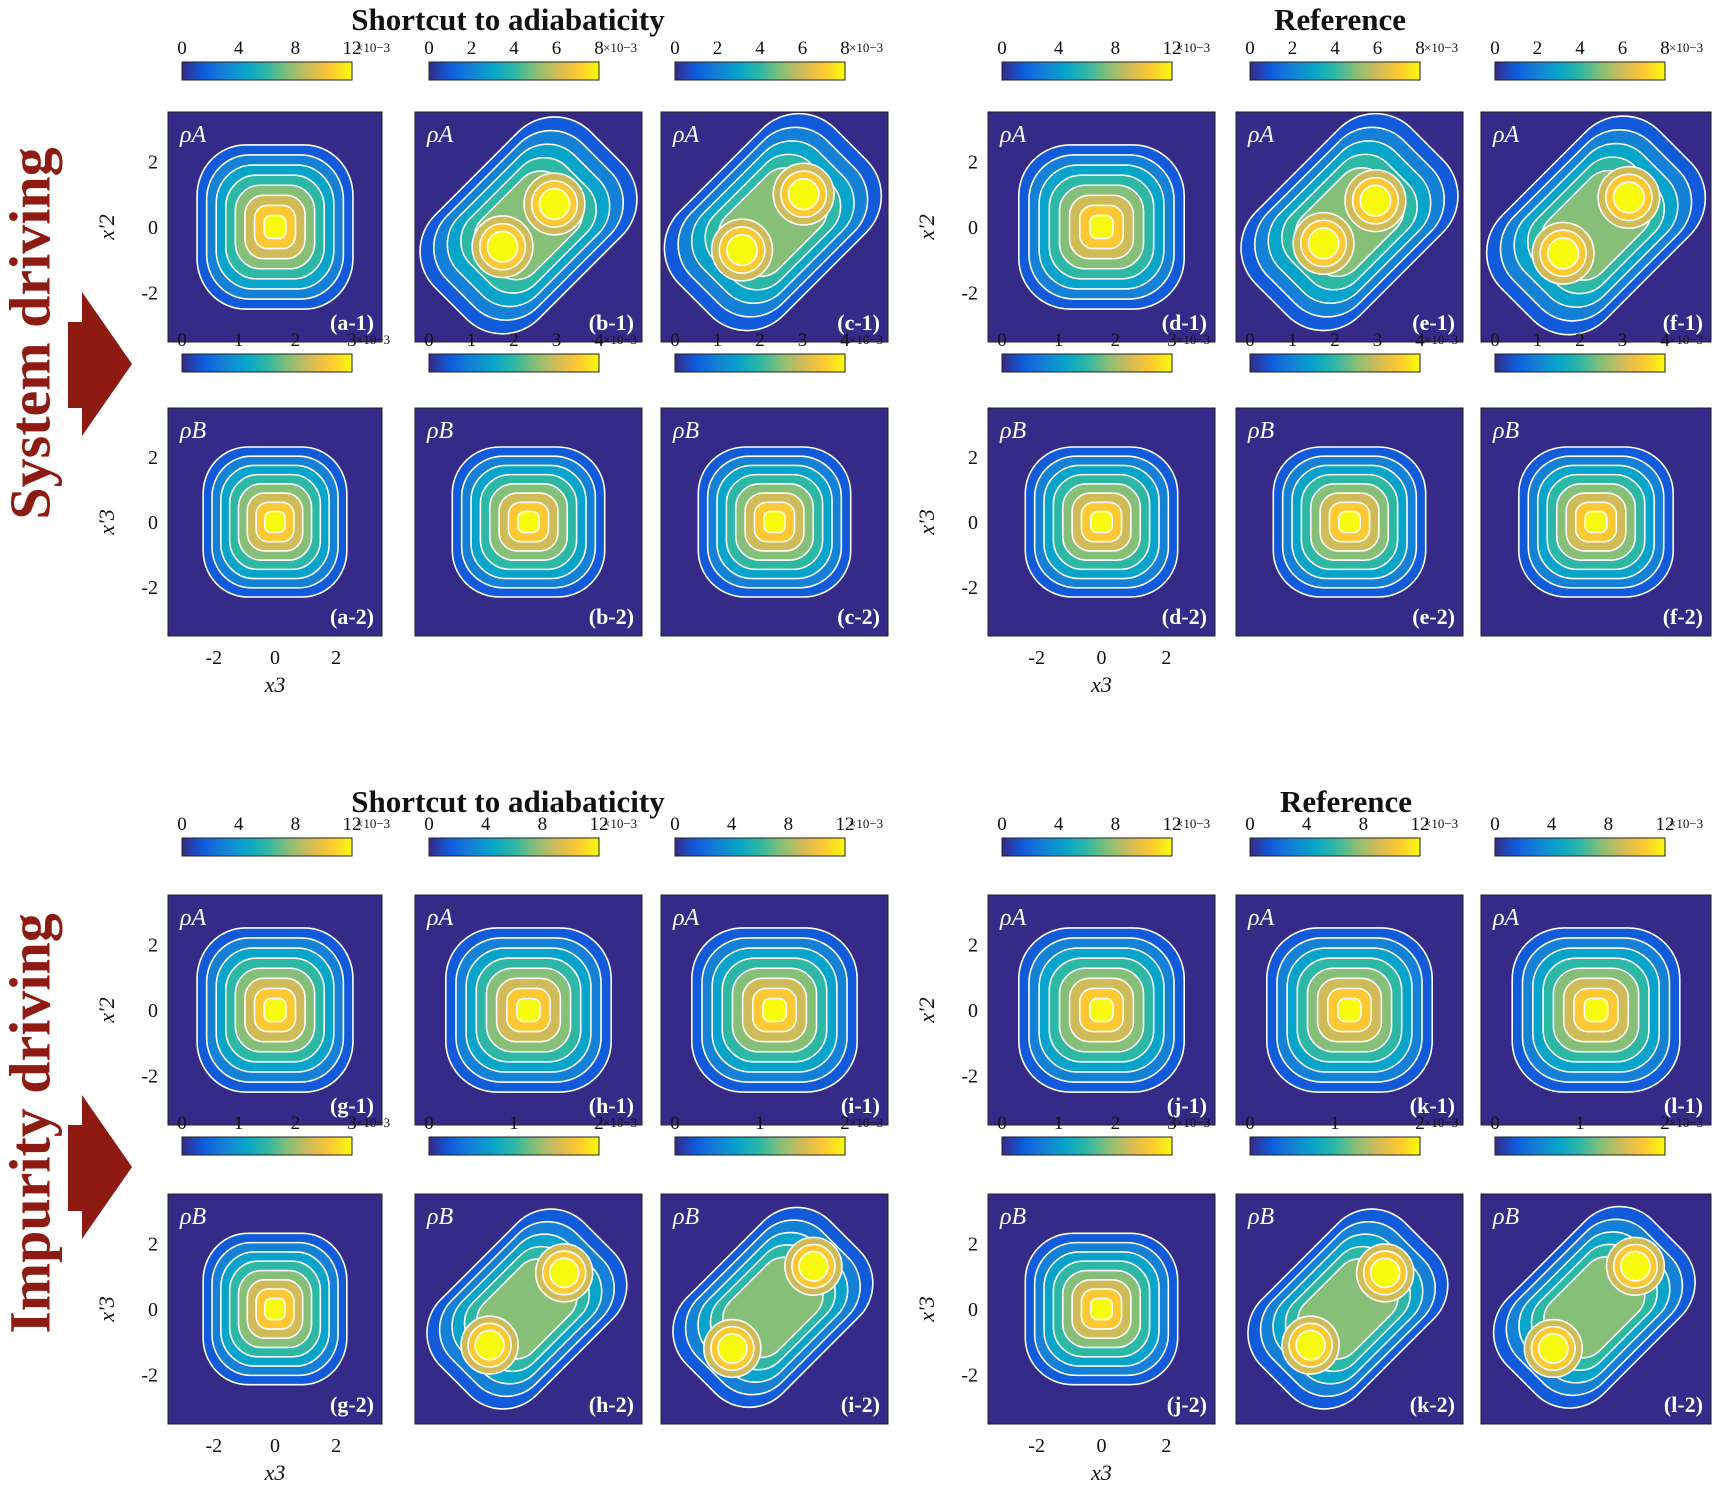 The height and width of the screenshot is (1490, 1720). Describe the element at coordinates (373, 823) in the screenshot. I see `colorbar-exponent-g-1: ×10⁻³` at that location.